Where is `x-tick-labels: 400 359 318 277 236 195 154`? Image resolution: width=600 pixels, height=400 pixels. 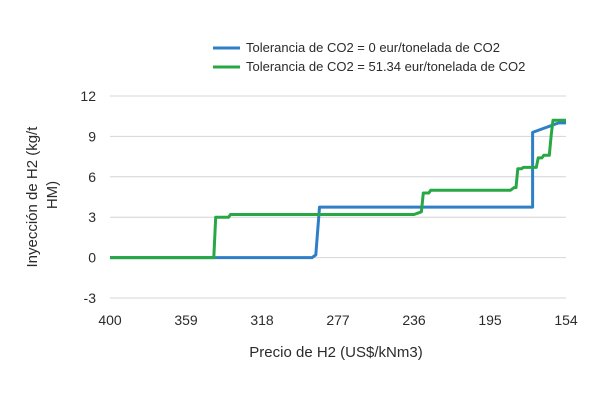 x-tick-labels: 400 359 318 277 236 195 154 is located at coordinates (338, 320).